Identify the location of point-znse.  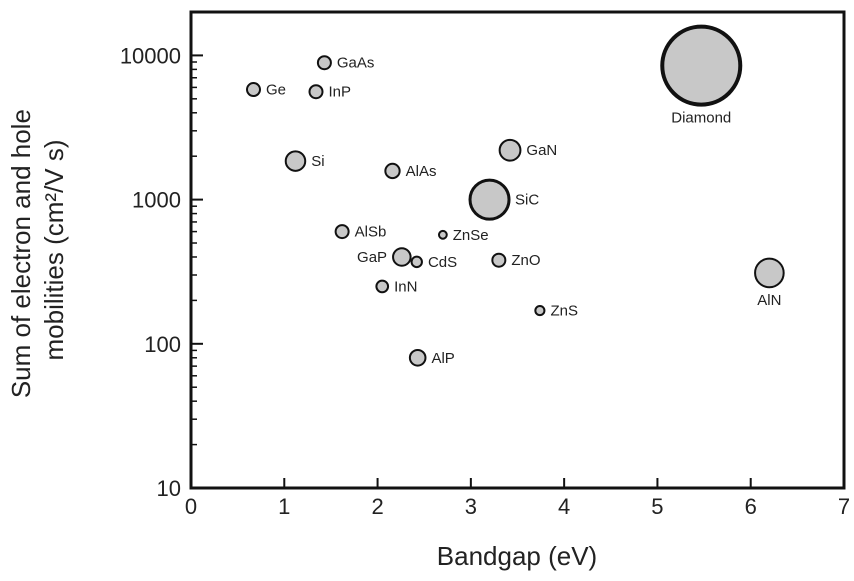
(442, 234).